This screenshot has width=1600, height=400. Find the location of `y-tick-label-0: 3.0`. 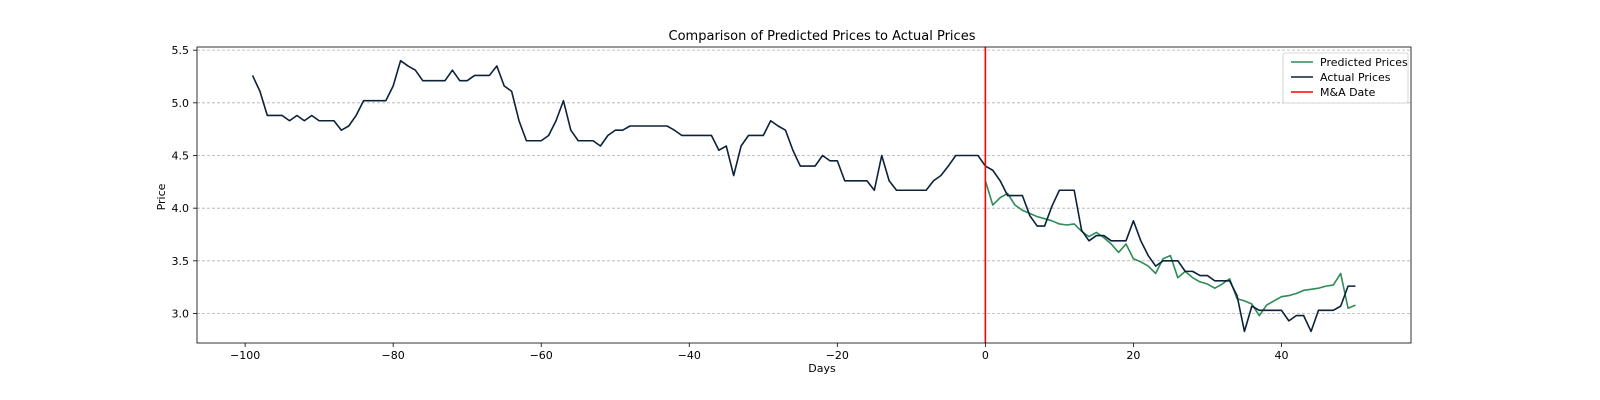

y-tick-label-0: 3.0 is located at coordinates (181, 314).